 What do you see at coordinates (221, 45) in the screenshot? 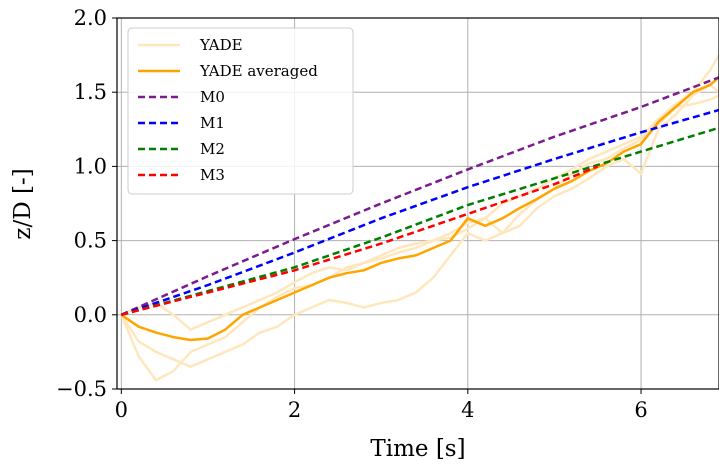
I see `legend-label: YADE` at bounding box center [221, 45].